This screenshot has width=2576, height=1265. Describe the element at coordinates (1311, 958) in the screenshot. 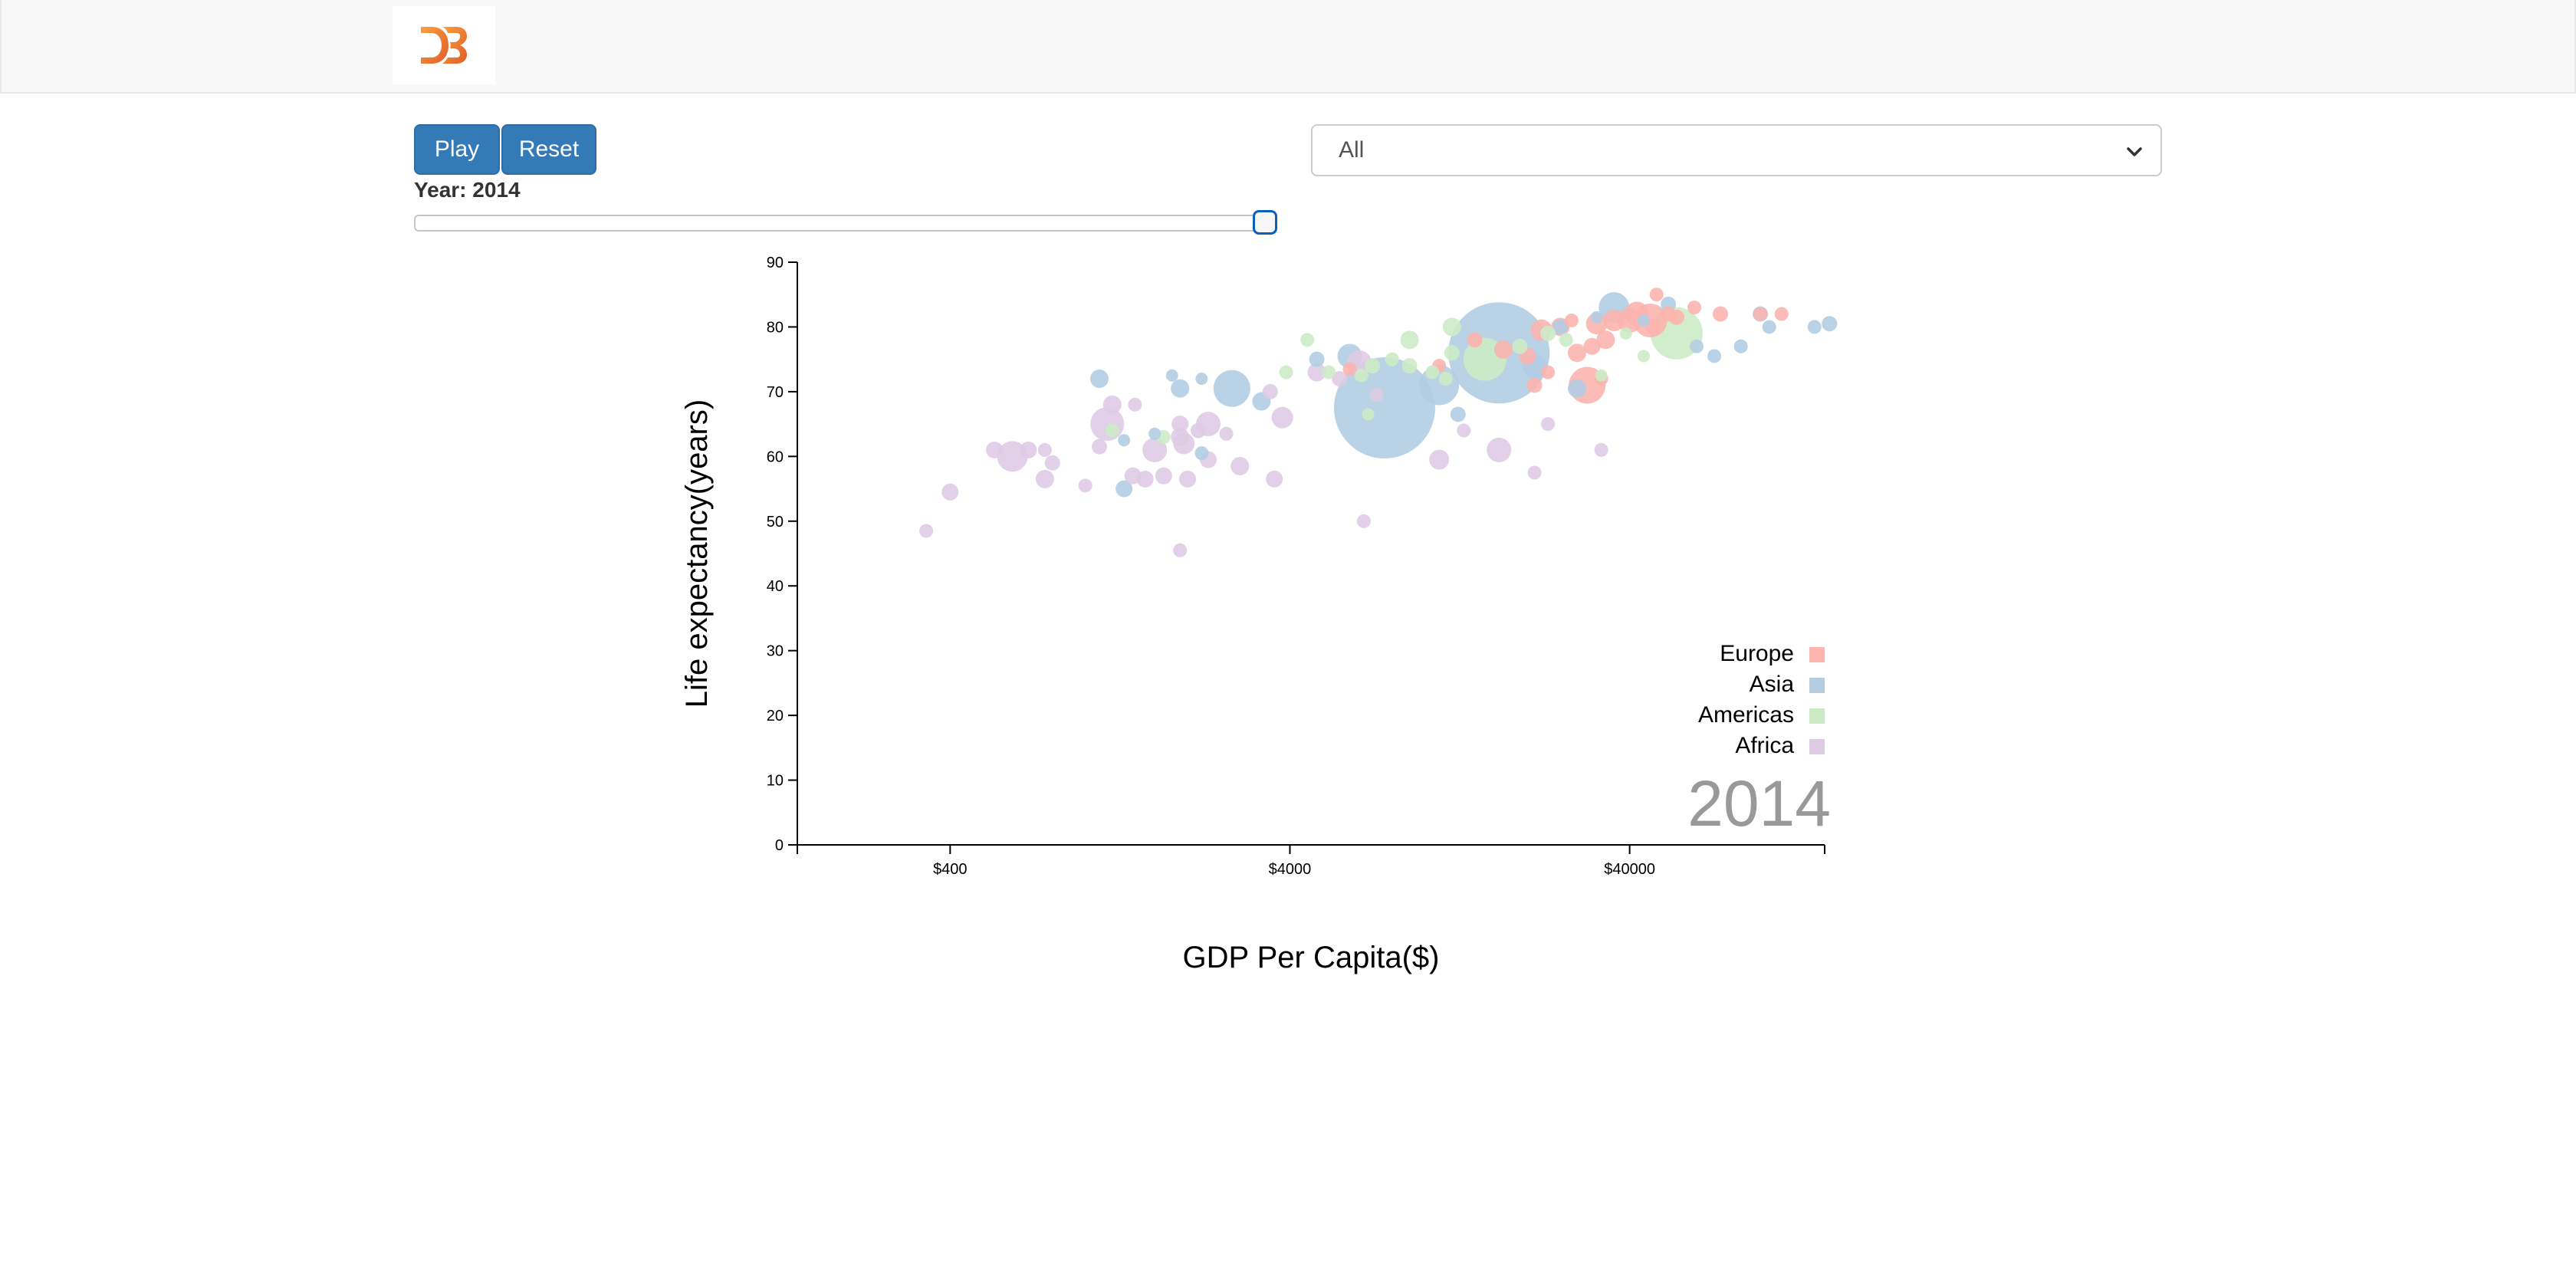

I see `x-axis-label: GDP Per Capita($)` at that location.